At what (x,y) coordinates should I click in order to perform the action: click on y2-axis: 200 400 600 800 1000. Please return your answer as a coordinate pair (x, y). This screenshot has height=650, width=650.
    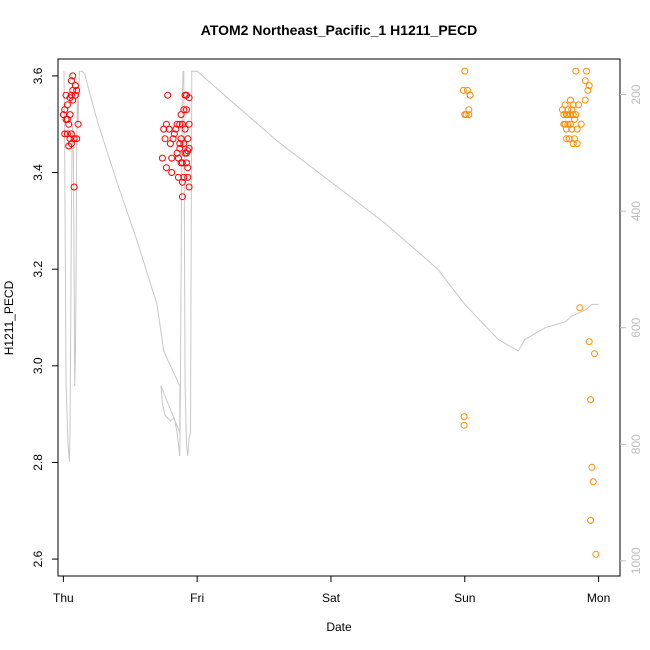
    Looking at the image, I should click on (631, 329).